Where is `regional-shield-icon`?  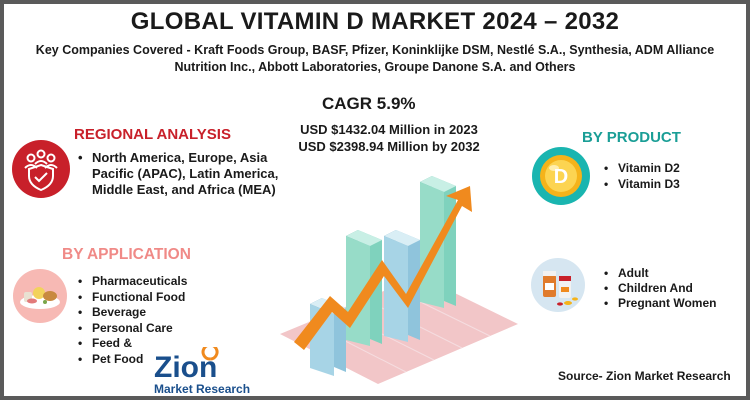
regional-shield-icon is located at coordinates (41, 169).